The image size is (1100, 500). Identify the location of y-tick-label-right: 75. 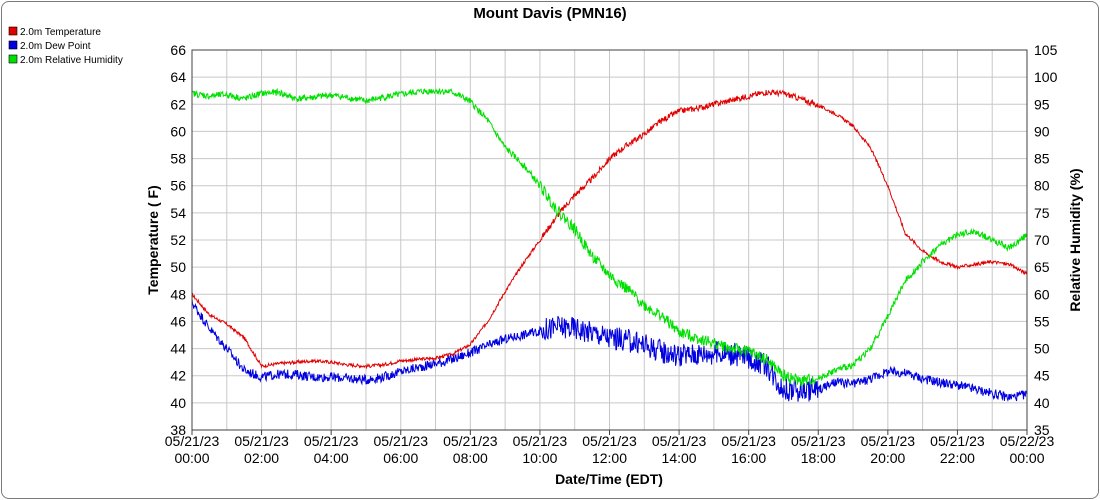
(1042, 213).